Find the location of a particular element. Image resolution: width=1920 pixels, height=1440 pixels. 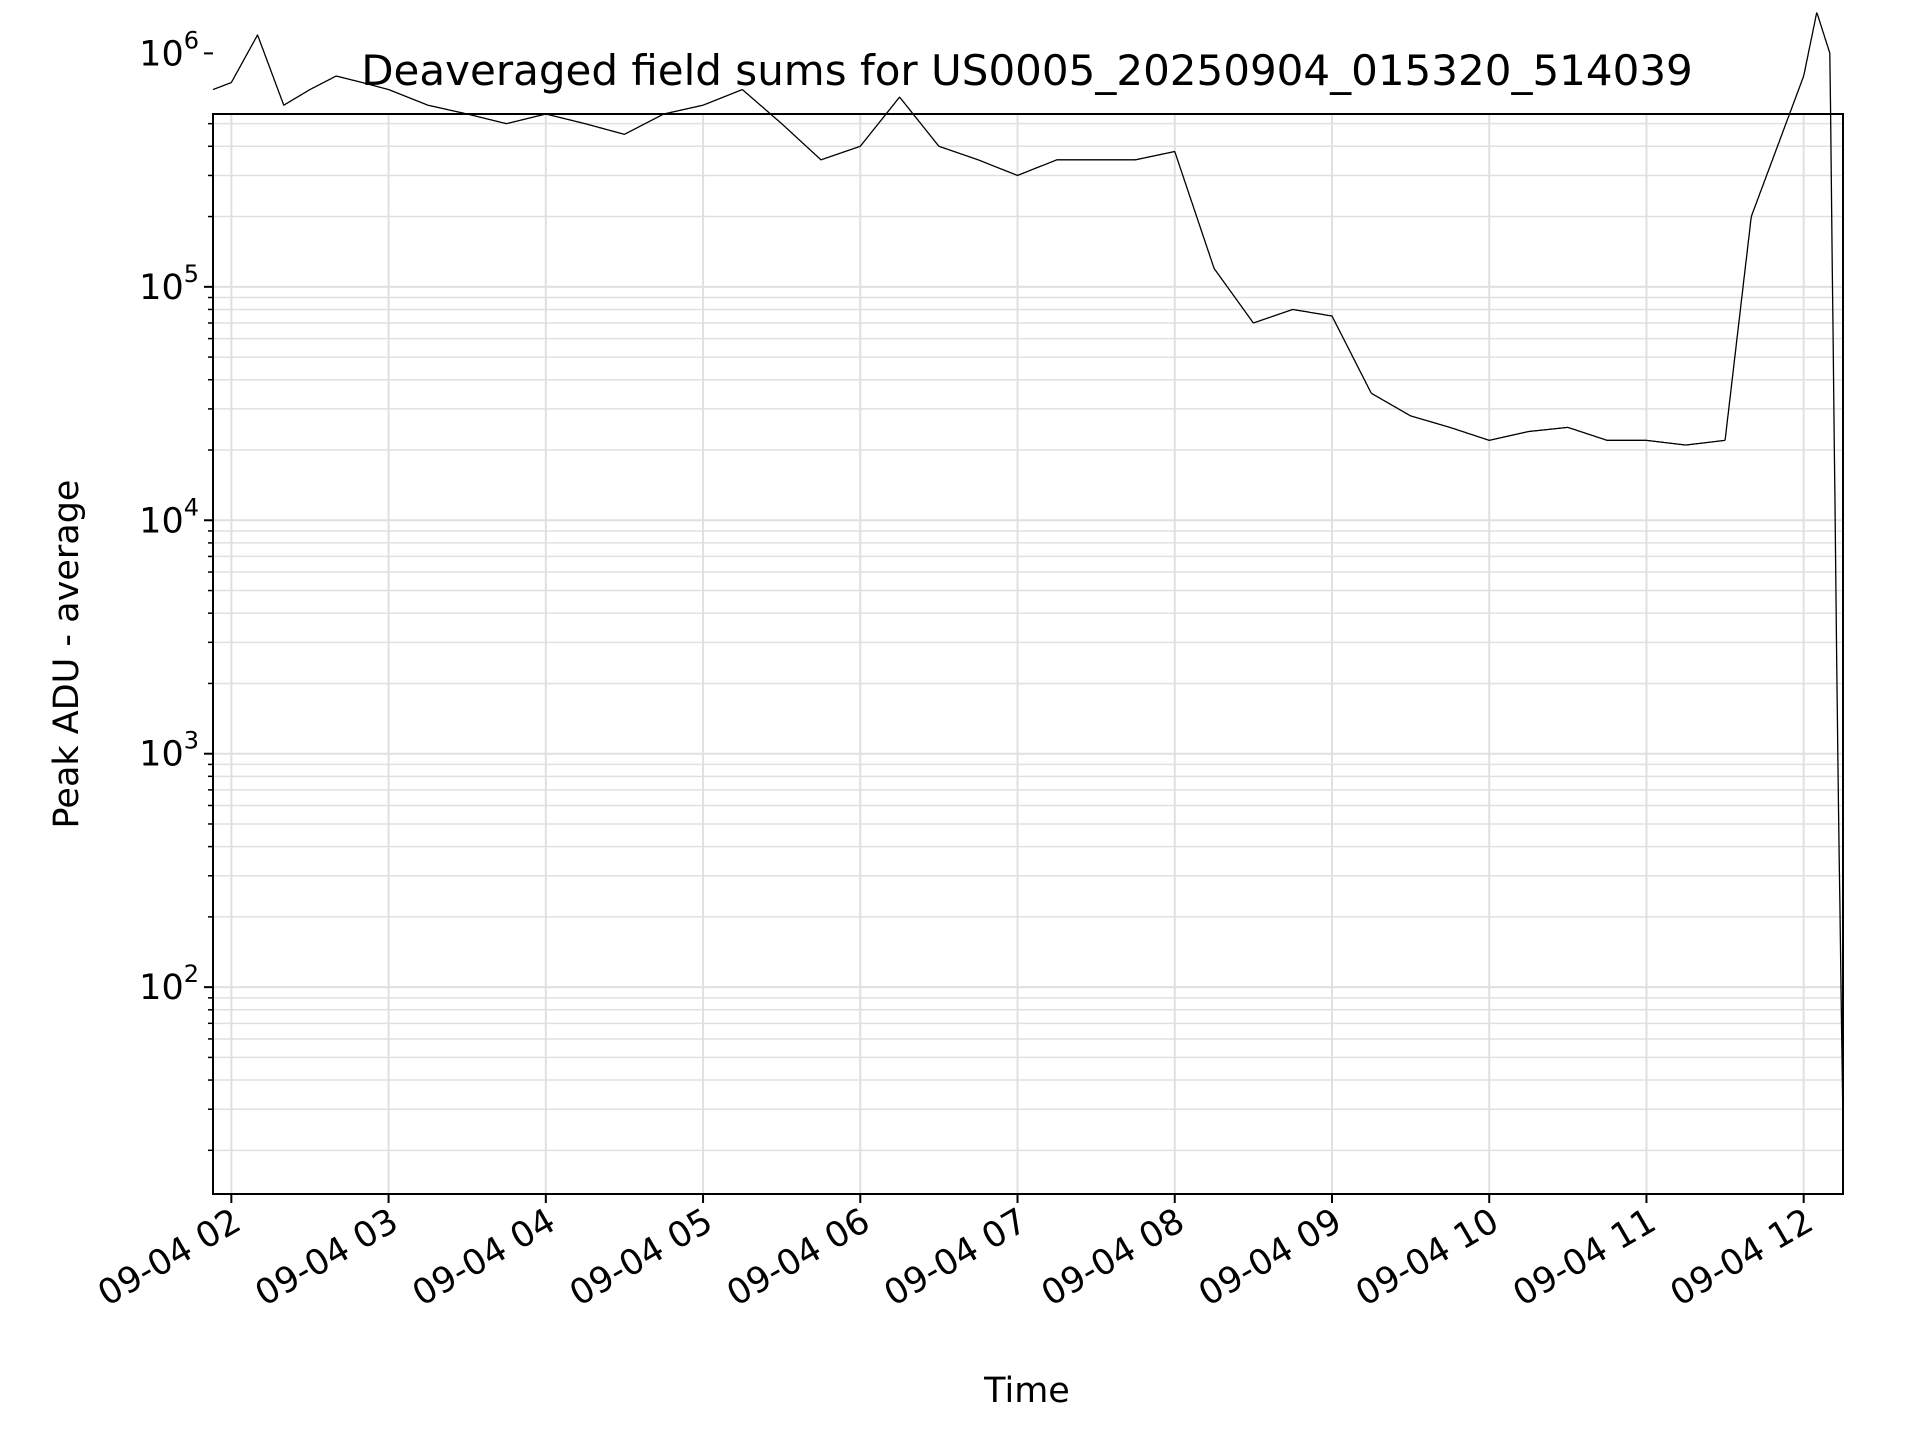

x-axis-label: Time is located at coordinates (1026, 1391).